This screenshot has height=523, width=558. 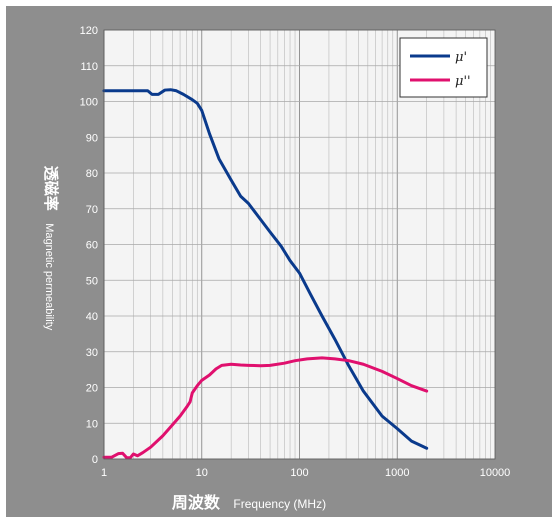 I want to click on x-tick-label: 1, so click(x=104, y=473).